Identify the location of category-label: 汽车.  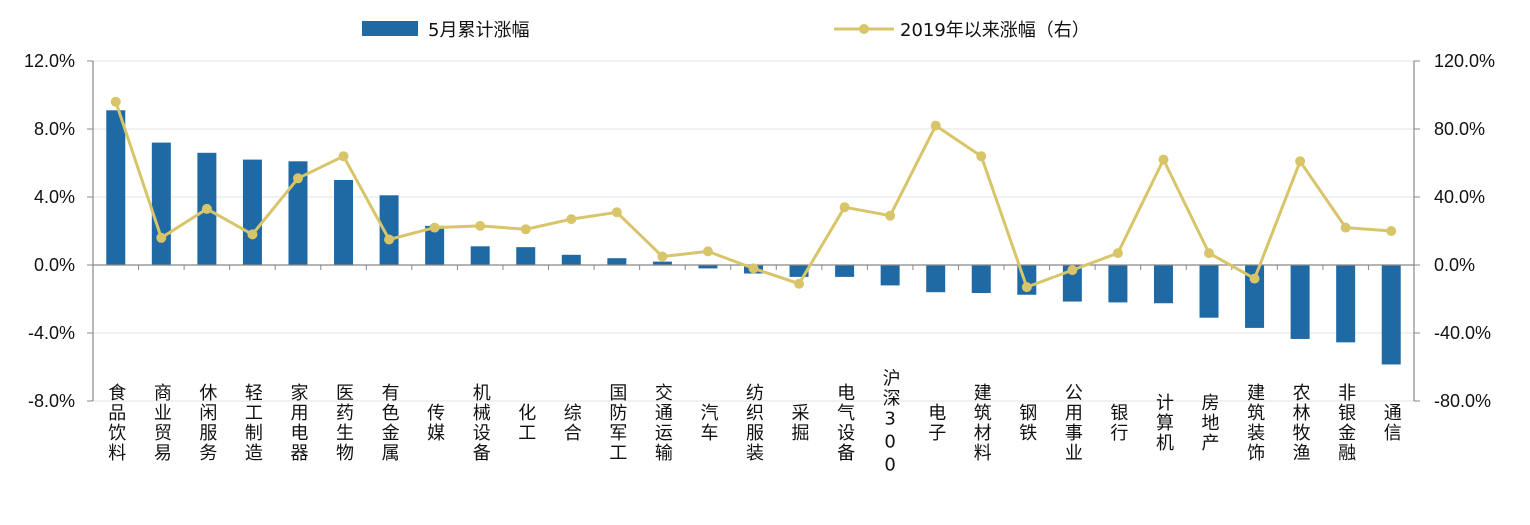
(707, 423).